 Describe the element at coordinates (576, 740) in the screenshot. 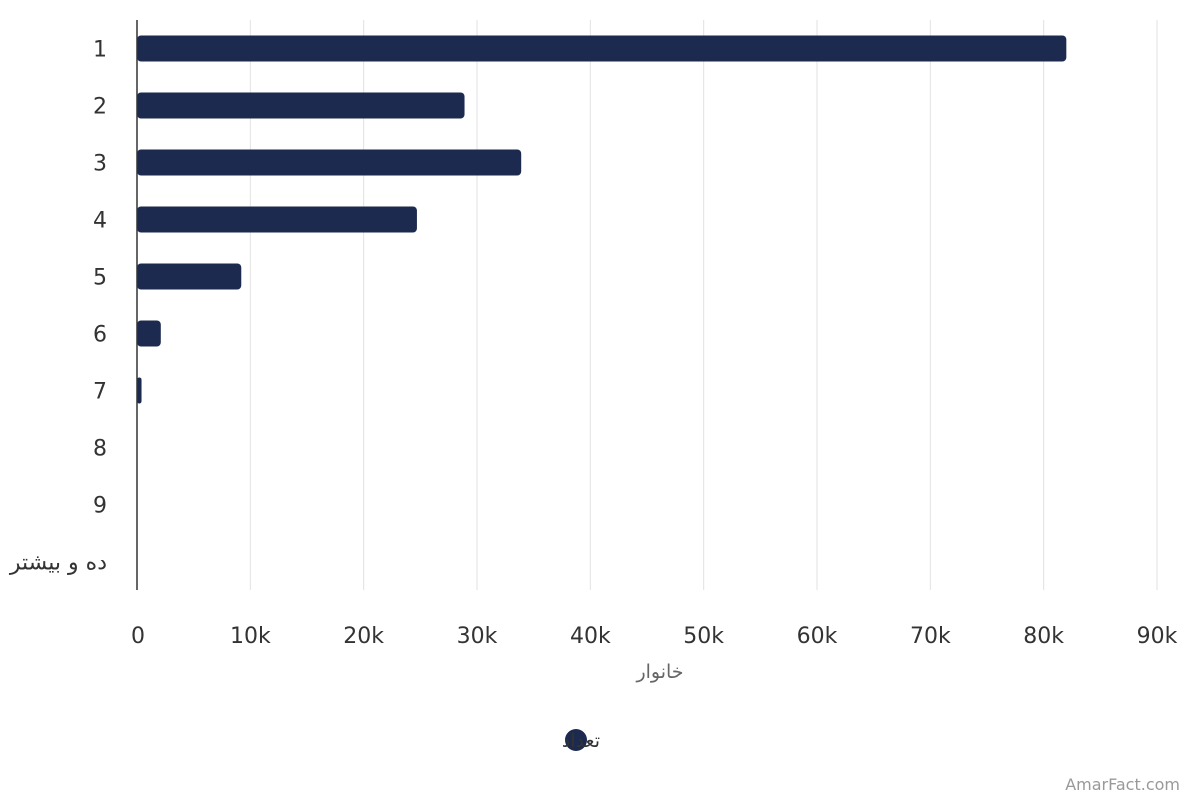

I see `legend-marker` at that location.